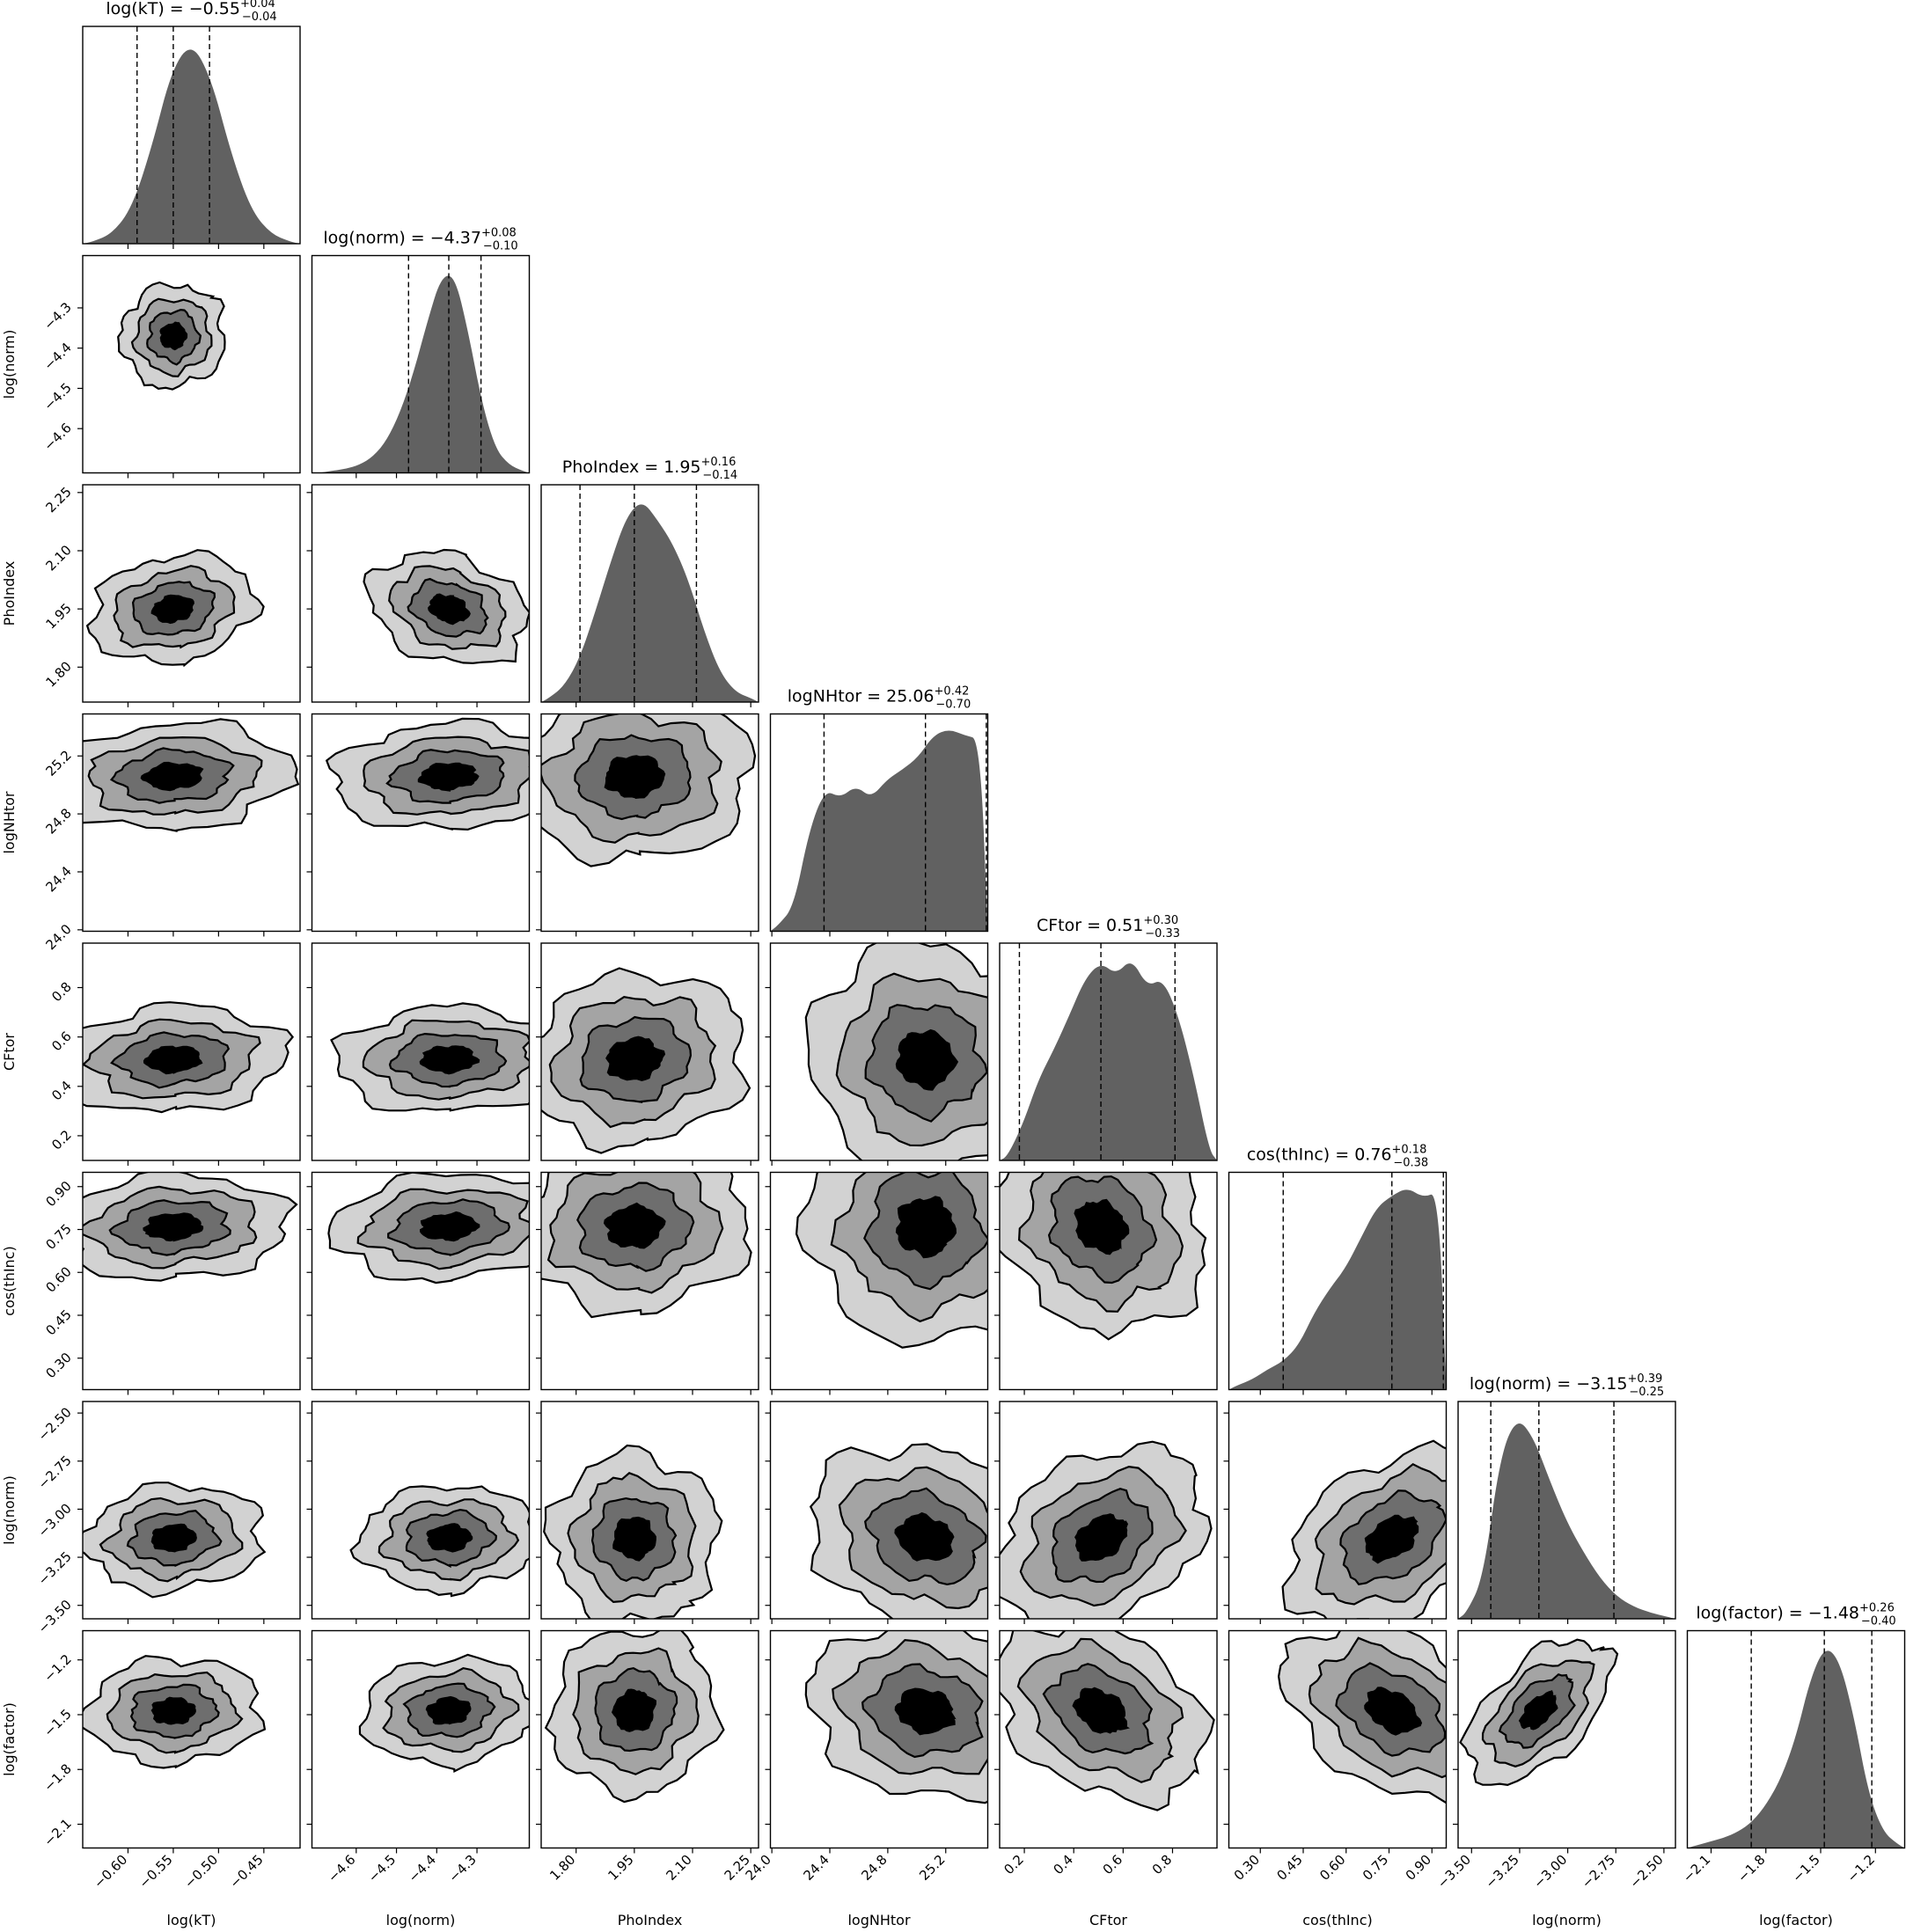 The height and width of the screenshot is (1932, 1906). I want to click on y-axis-label: log(norm), so click(9, 1510).